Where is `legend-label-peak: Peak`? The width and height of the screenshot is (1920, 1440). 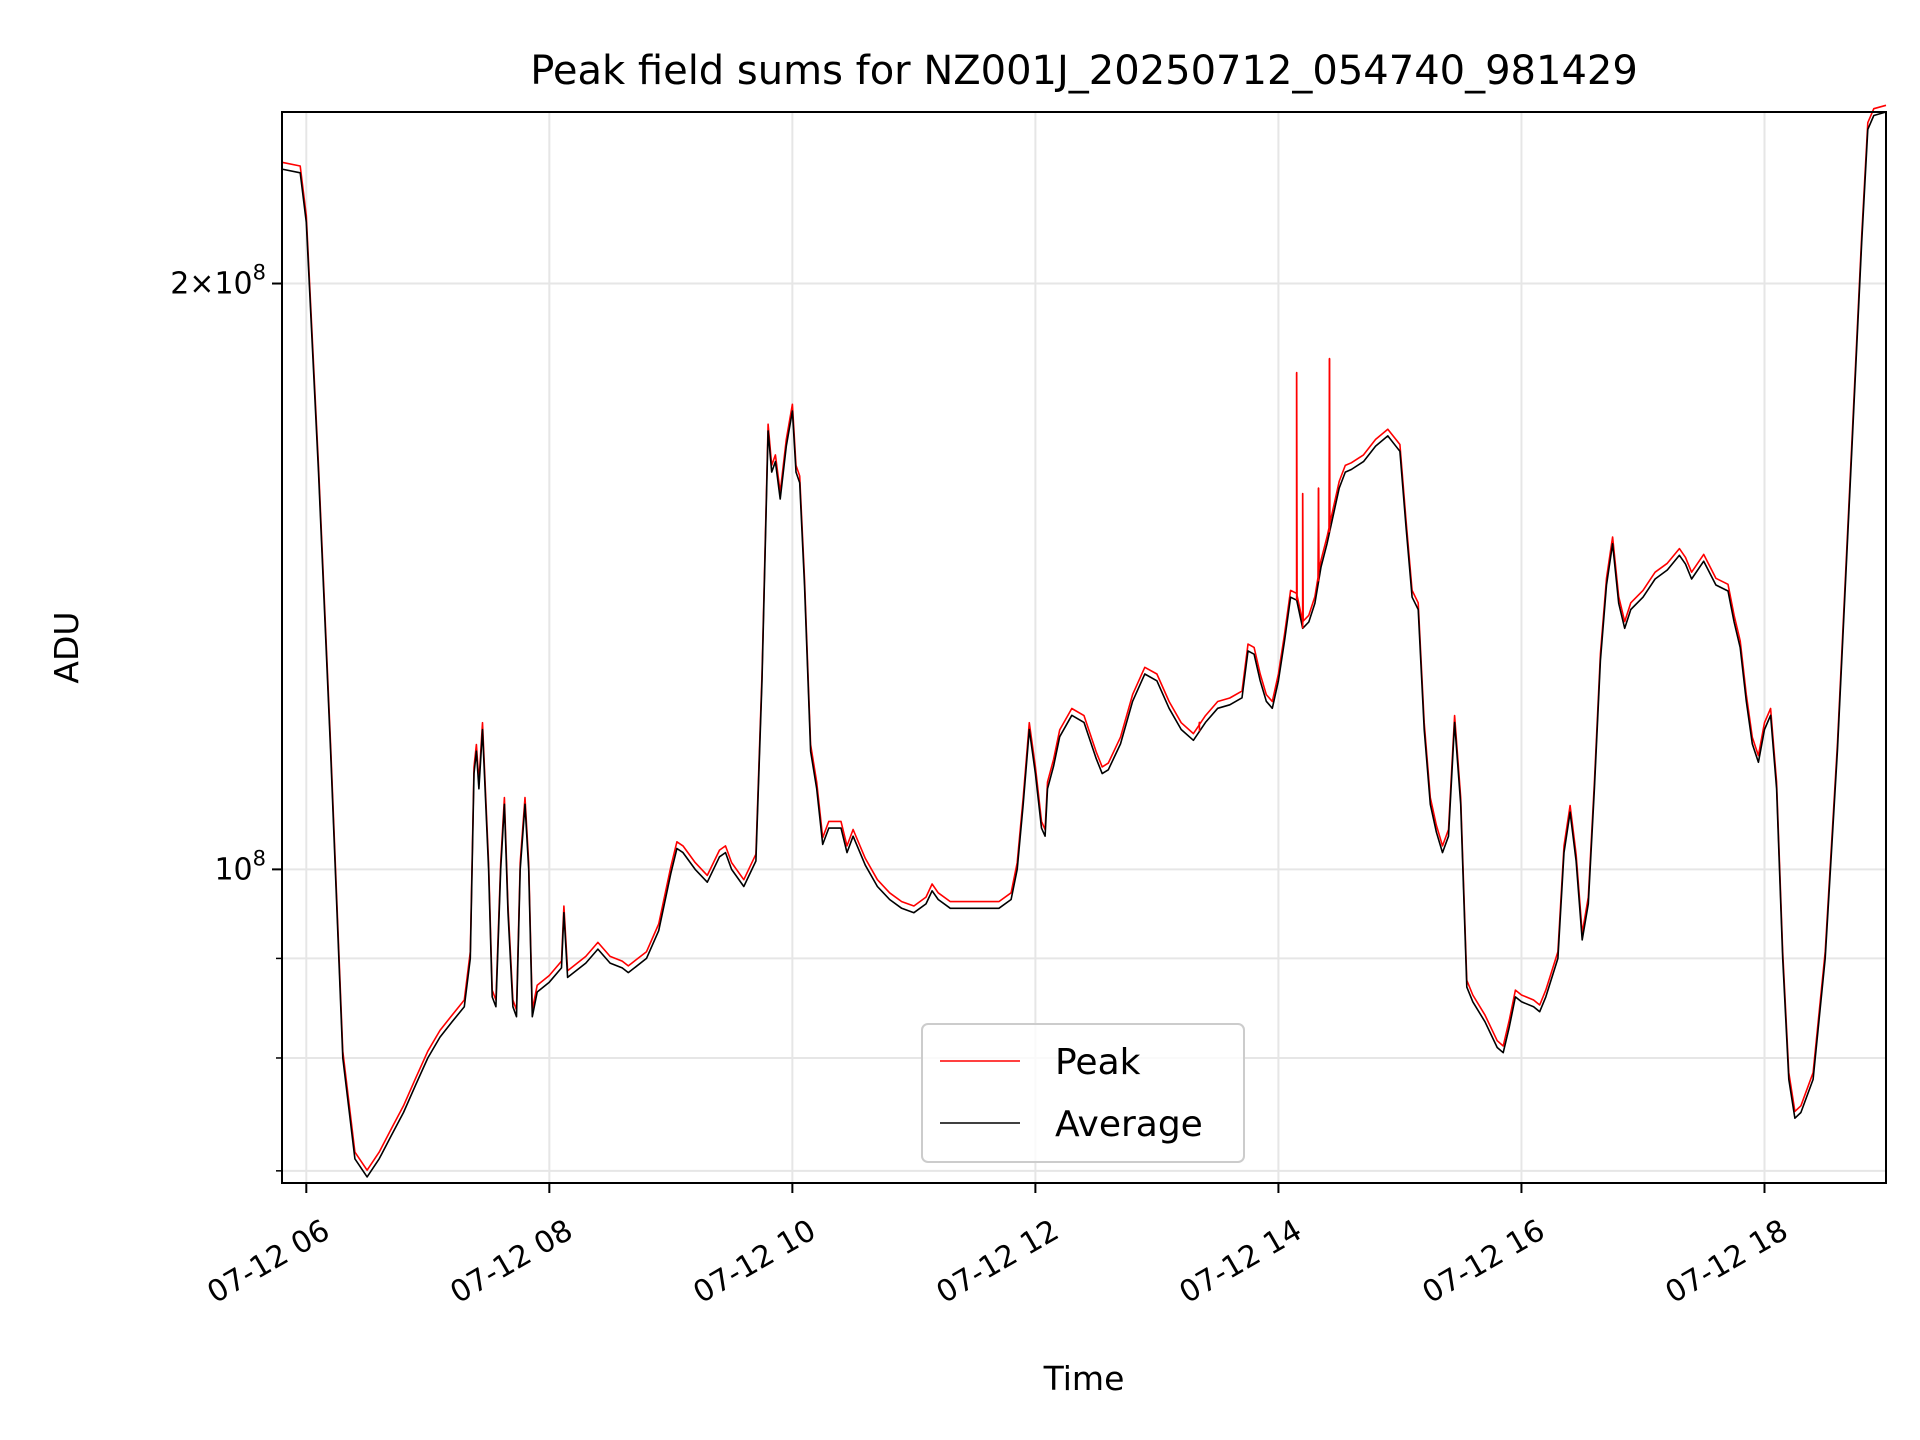 legend-label-peak: Peak is located at coordinates (1098, 1062).